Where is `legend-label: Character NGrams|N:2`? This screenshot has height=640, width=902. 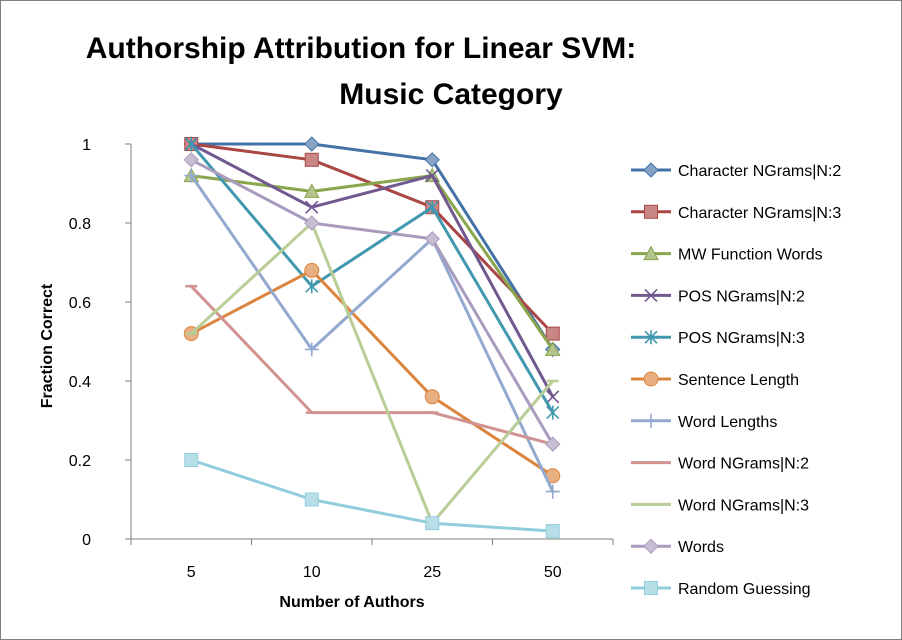 legend-label: Character NGrams|N:2 is located at coordinates (759, 171).